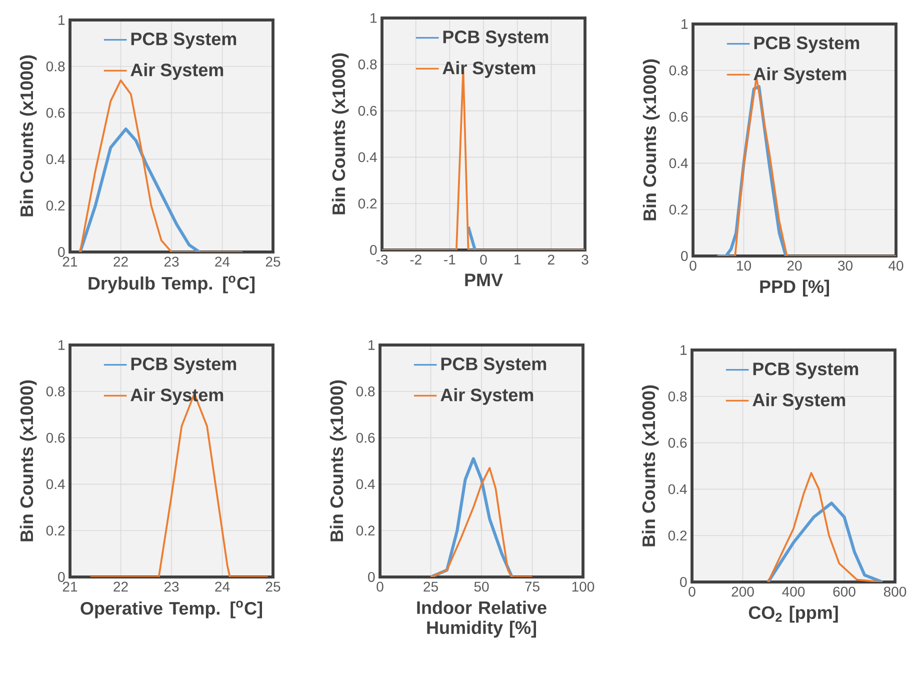 The width and height of the screenshot is (912, 679). What do you see at coordinates (481, 619) in the screenshot?
I see `x-axis-title: Indoor Relative Humidity [%]` at bounding box center [481, 619].